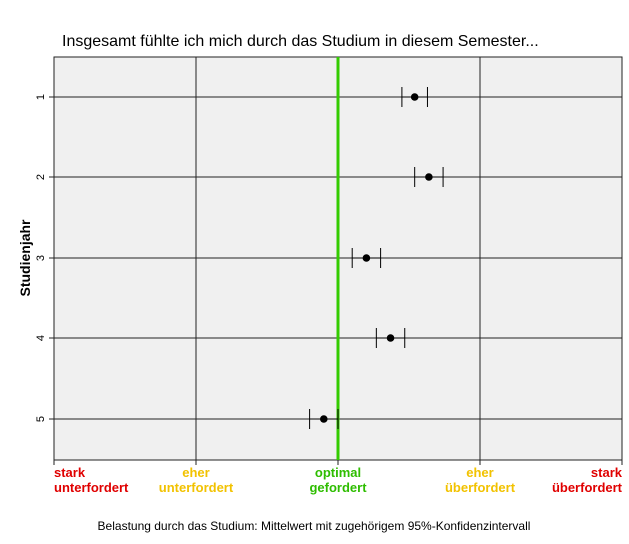  I want to click on y-tick-label: 4, so click(41, 338).